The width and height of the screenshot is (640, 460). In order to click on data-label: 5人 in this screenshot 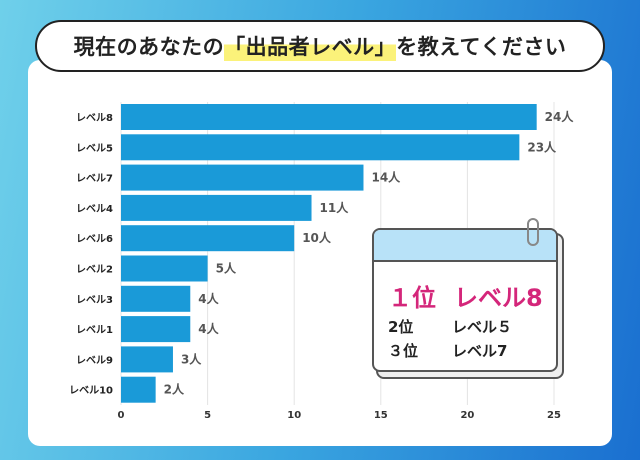, I will do `click(226, 268)`.